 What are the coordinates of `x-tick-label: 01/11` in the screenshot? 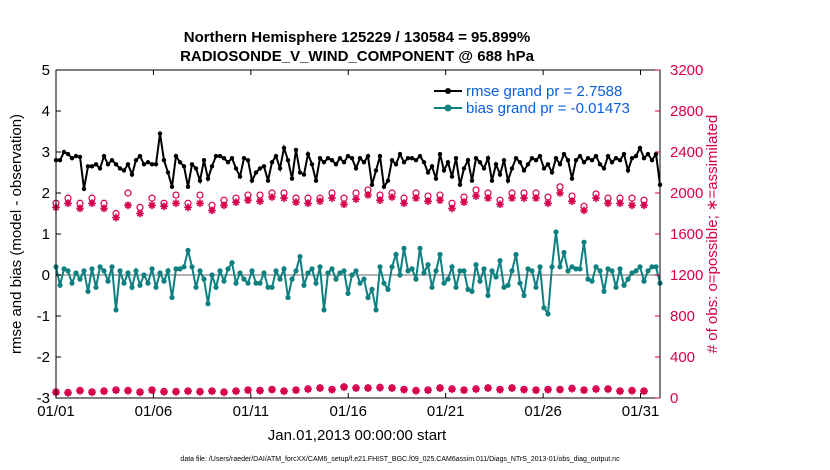 It's located at (251, 411).